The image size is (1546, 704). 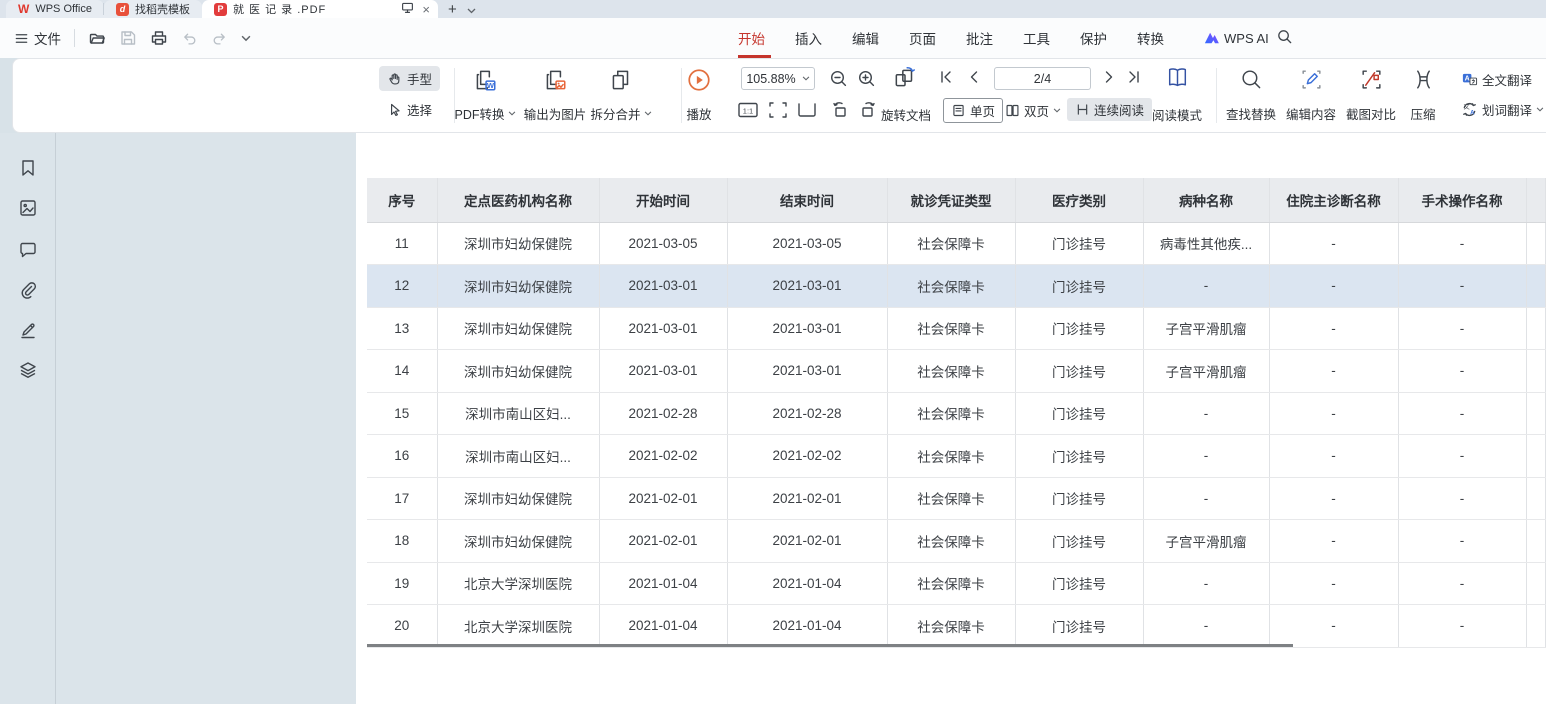 I want to click on wps-ai-button: WPS AI, so click(x=1236, y=38).